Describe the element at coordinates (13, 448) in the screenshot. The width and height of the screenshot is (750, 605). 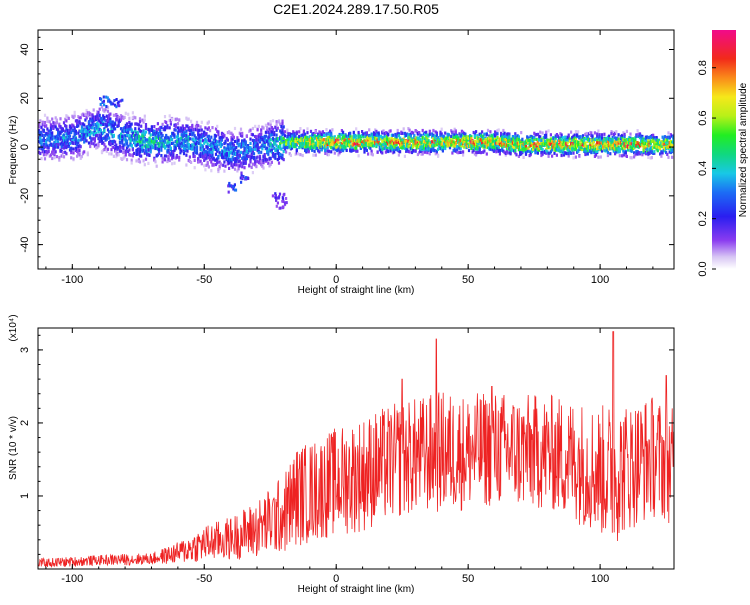
I see `snr-ylabel: SNR (10 * v/v)` at that location.